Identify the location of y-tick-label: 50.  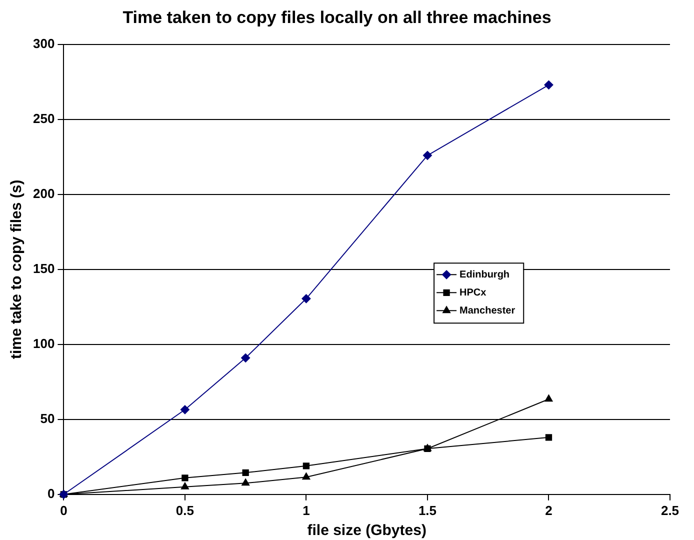
(47, 418).